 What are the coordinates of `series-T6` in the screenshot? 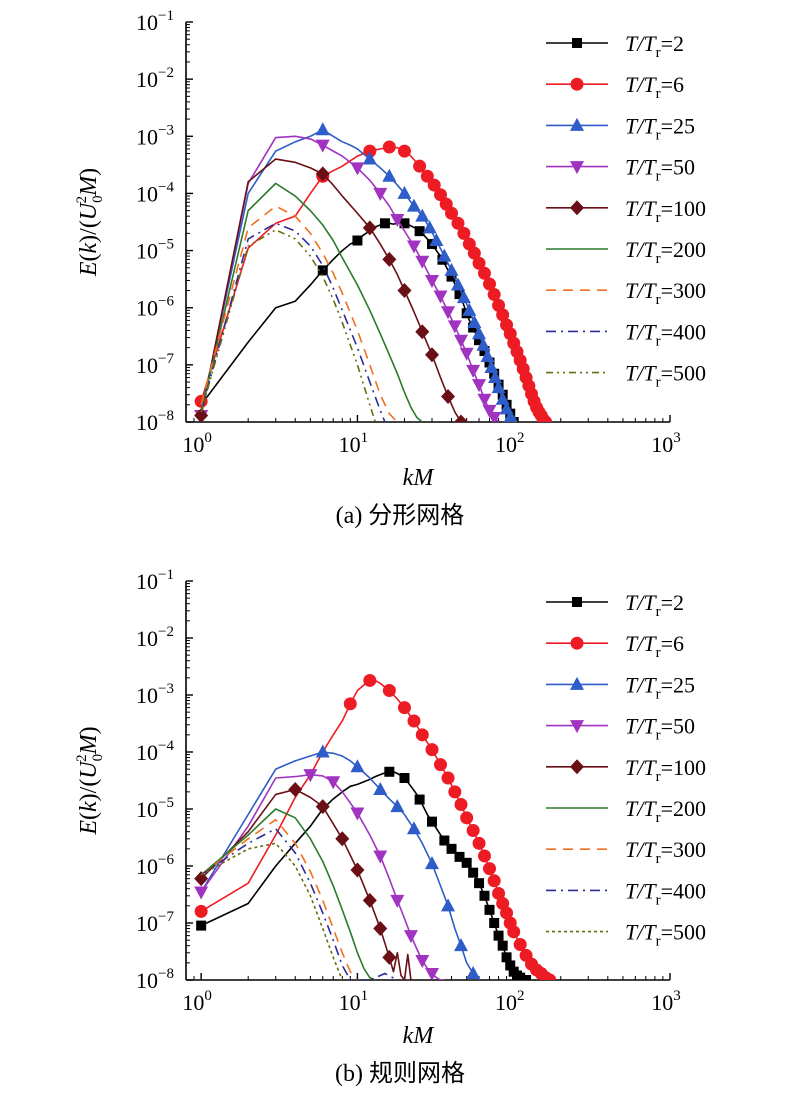 It's located at (373, 281).